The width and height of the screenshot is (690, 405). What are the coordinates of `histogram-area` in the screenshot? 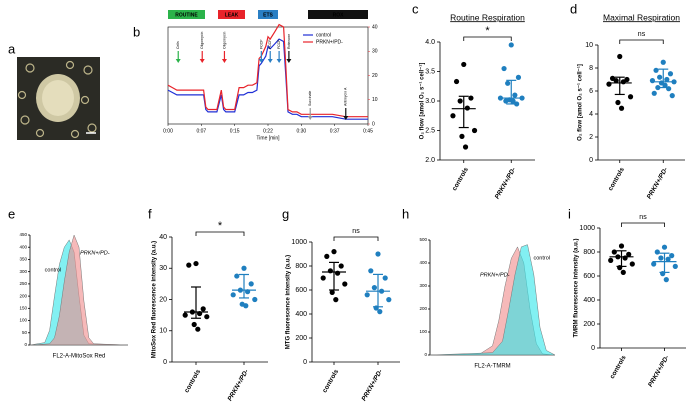 It's located at (492, 300).